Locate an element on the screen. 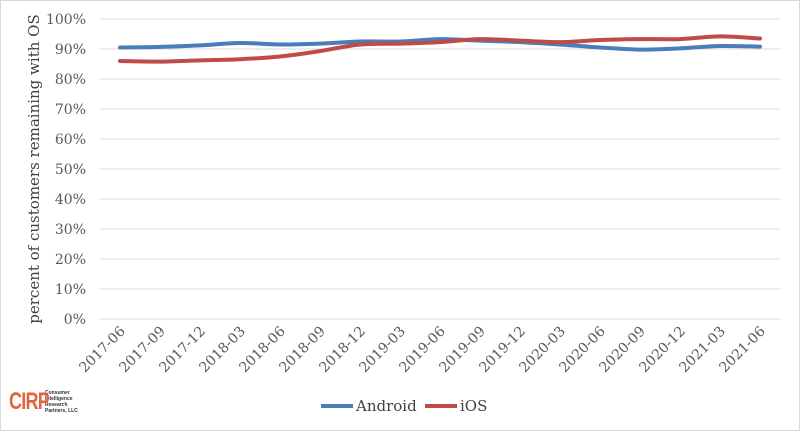 This screenshot has height=431, width=800. logo-mark: CIRP is located at coordinates (29, 401).